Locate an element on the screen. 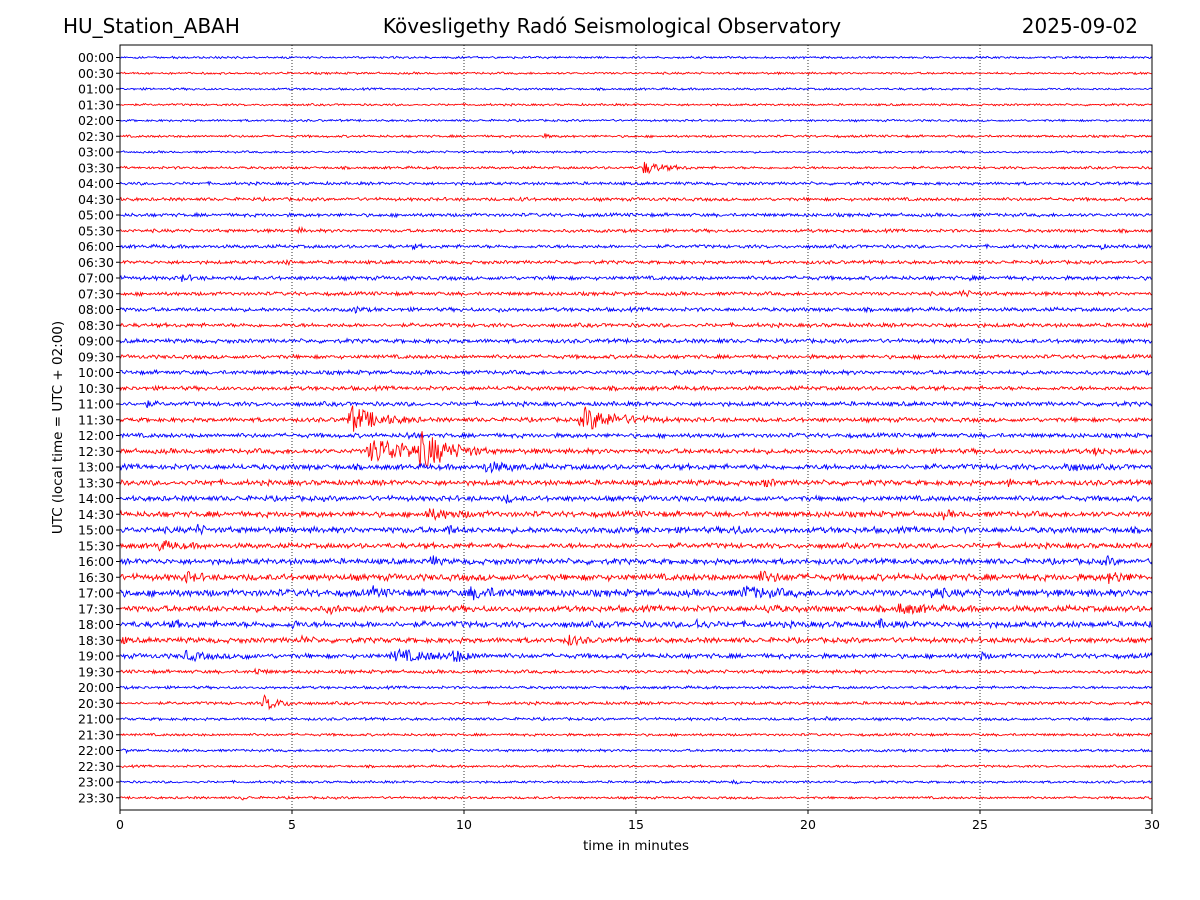 Image resolution: width=1200 pixels, height=900 pixels. y-tick-label: 21:30 is located at coordinates (96, 734).